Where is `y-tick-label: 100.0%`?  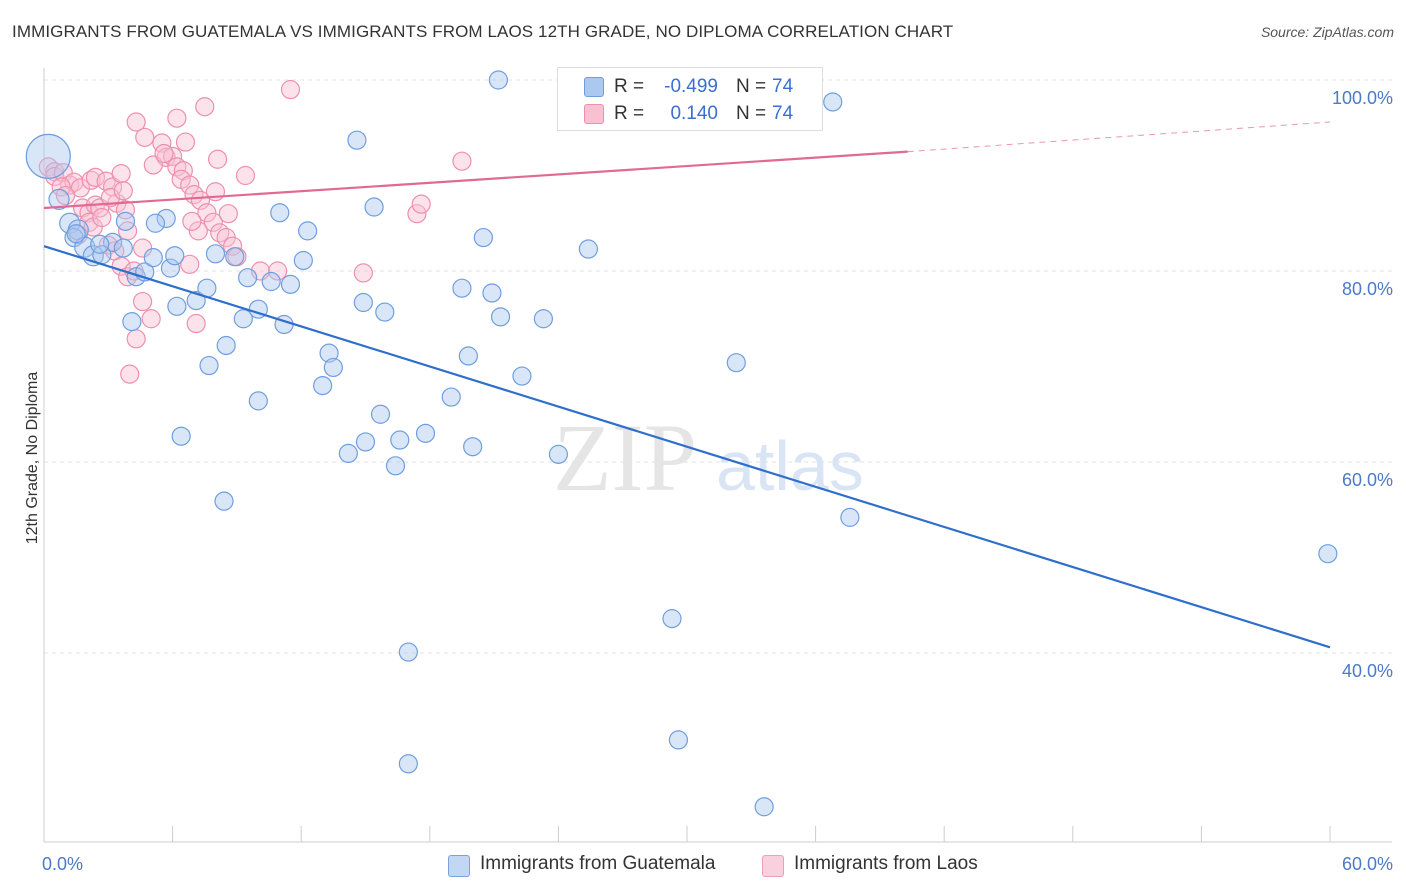 y-tick-label: 100.0% is located at coordinates (1362, 98).